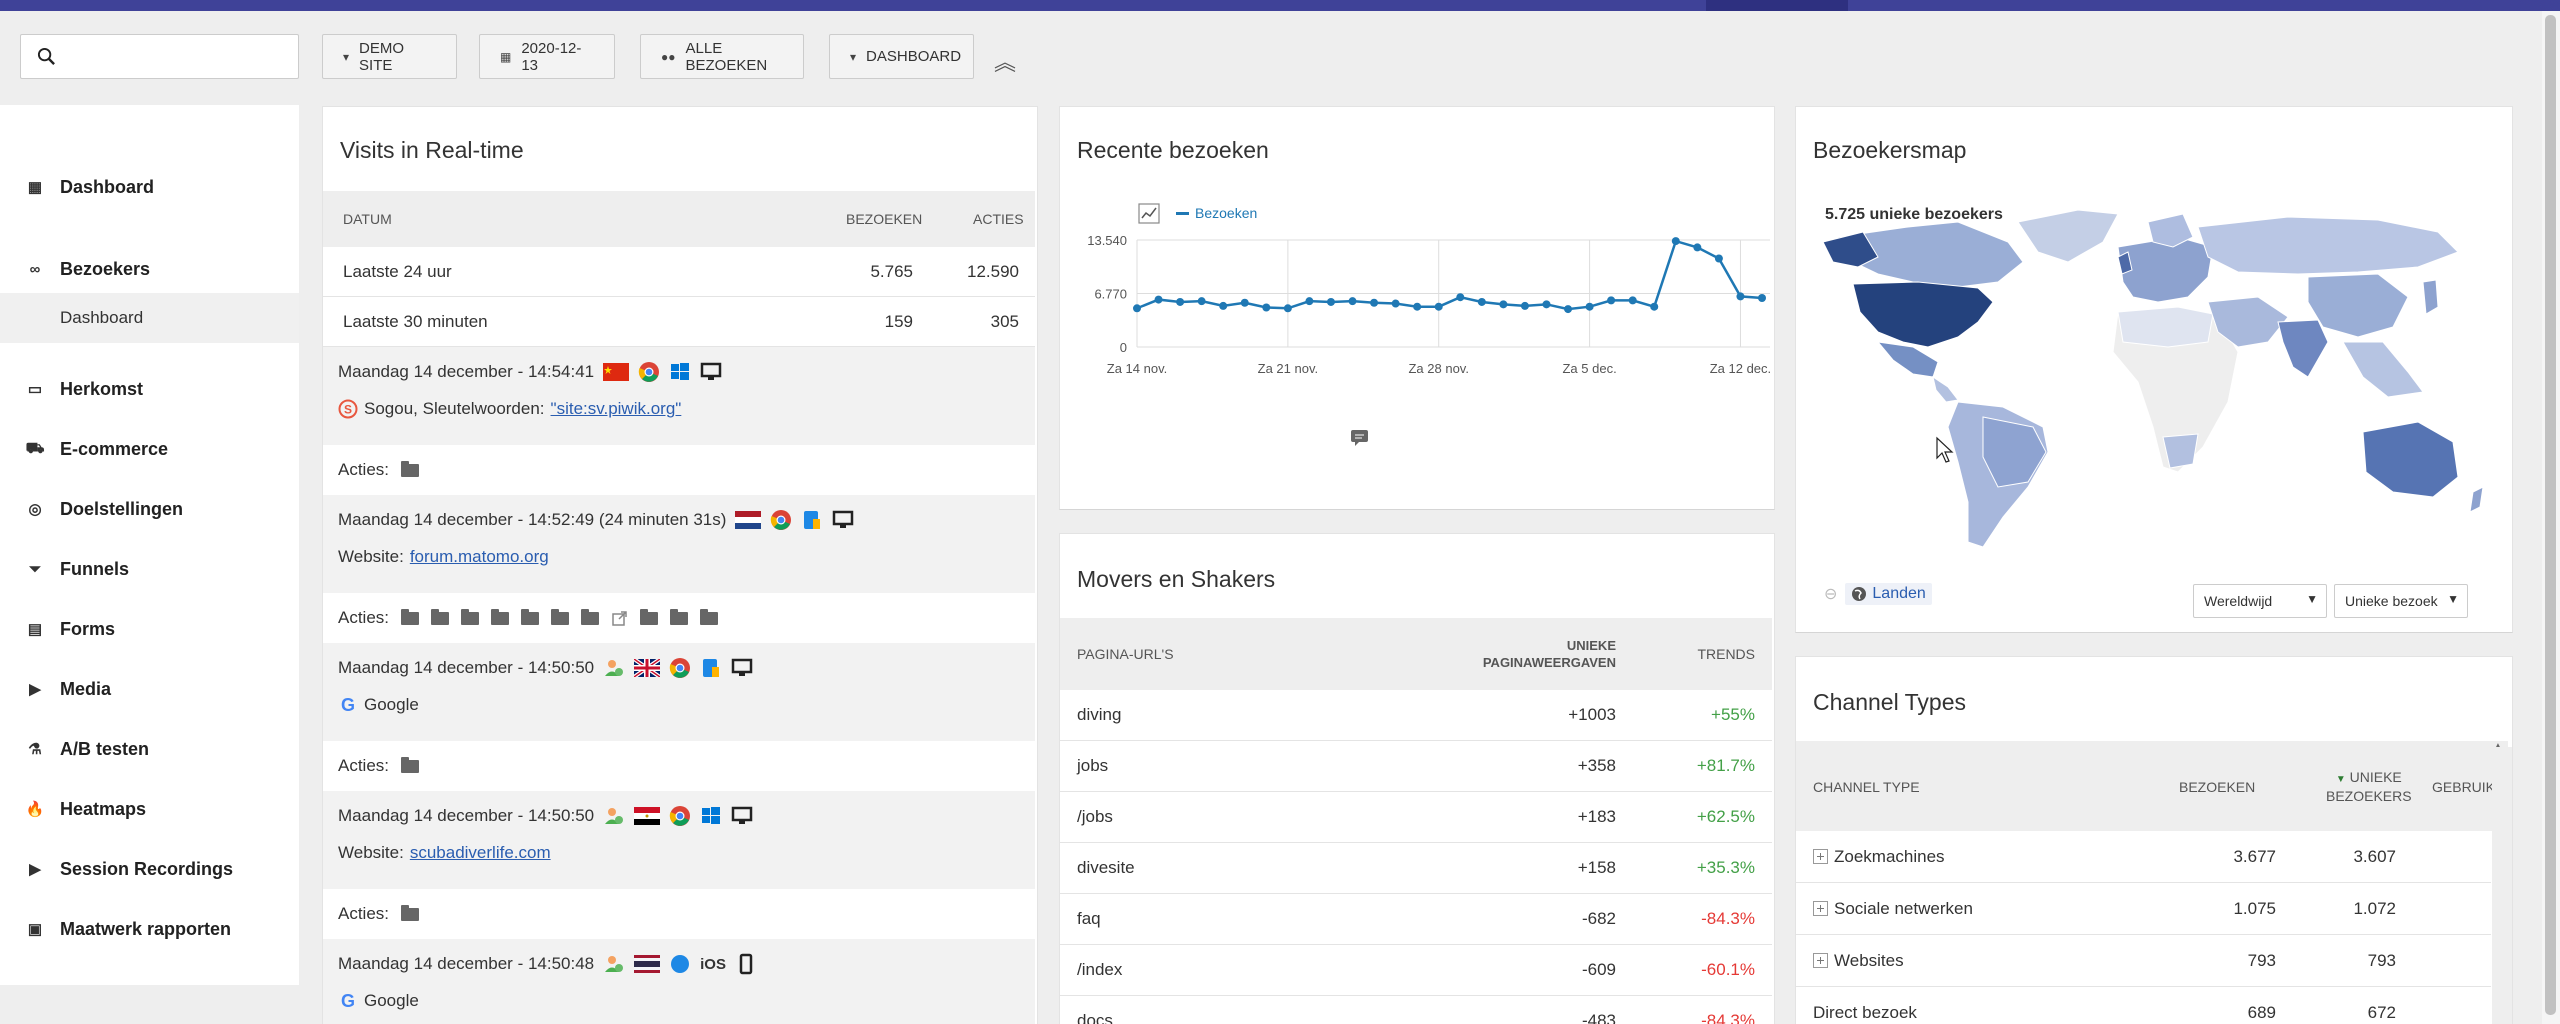 The image size is (2560, 1024). Describe the element at coordinates (1149, 214) in the screenshot. I see `chart-type-icon` at that location.